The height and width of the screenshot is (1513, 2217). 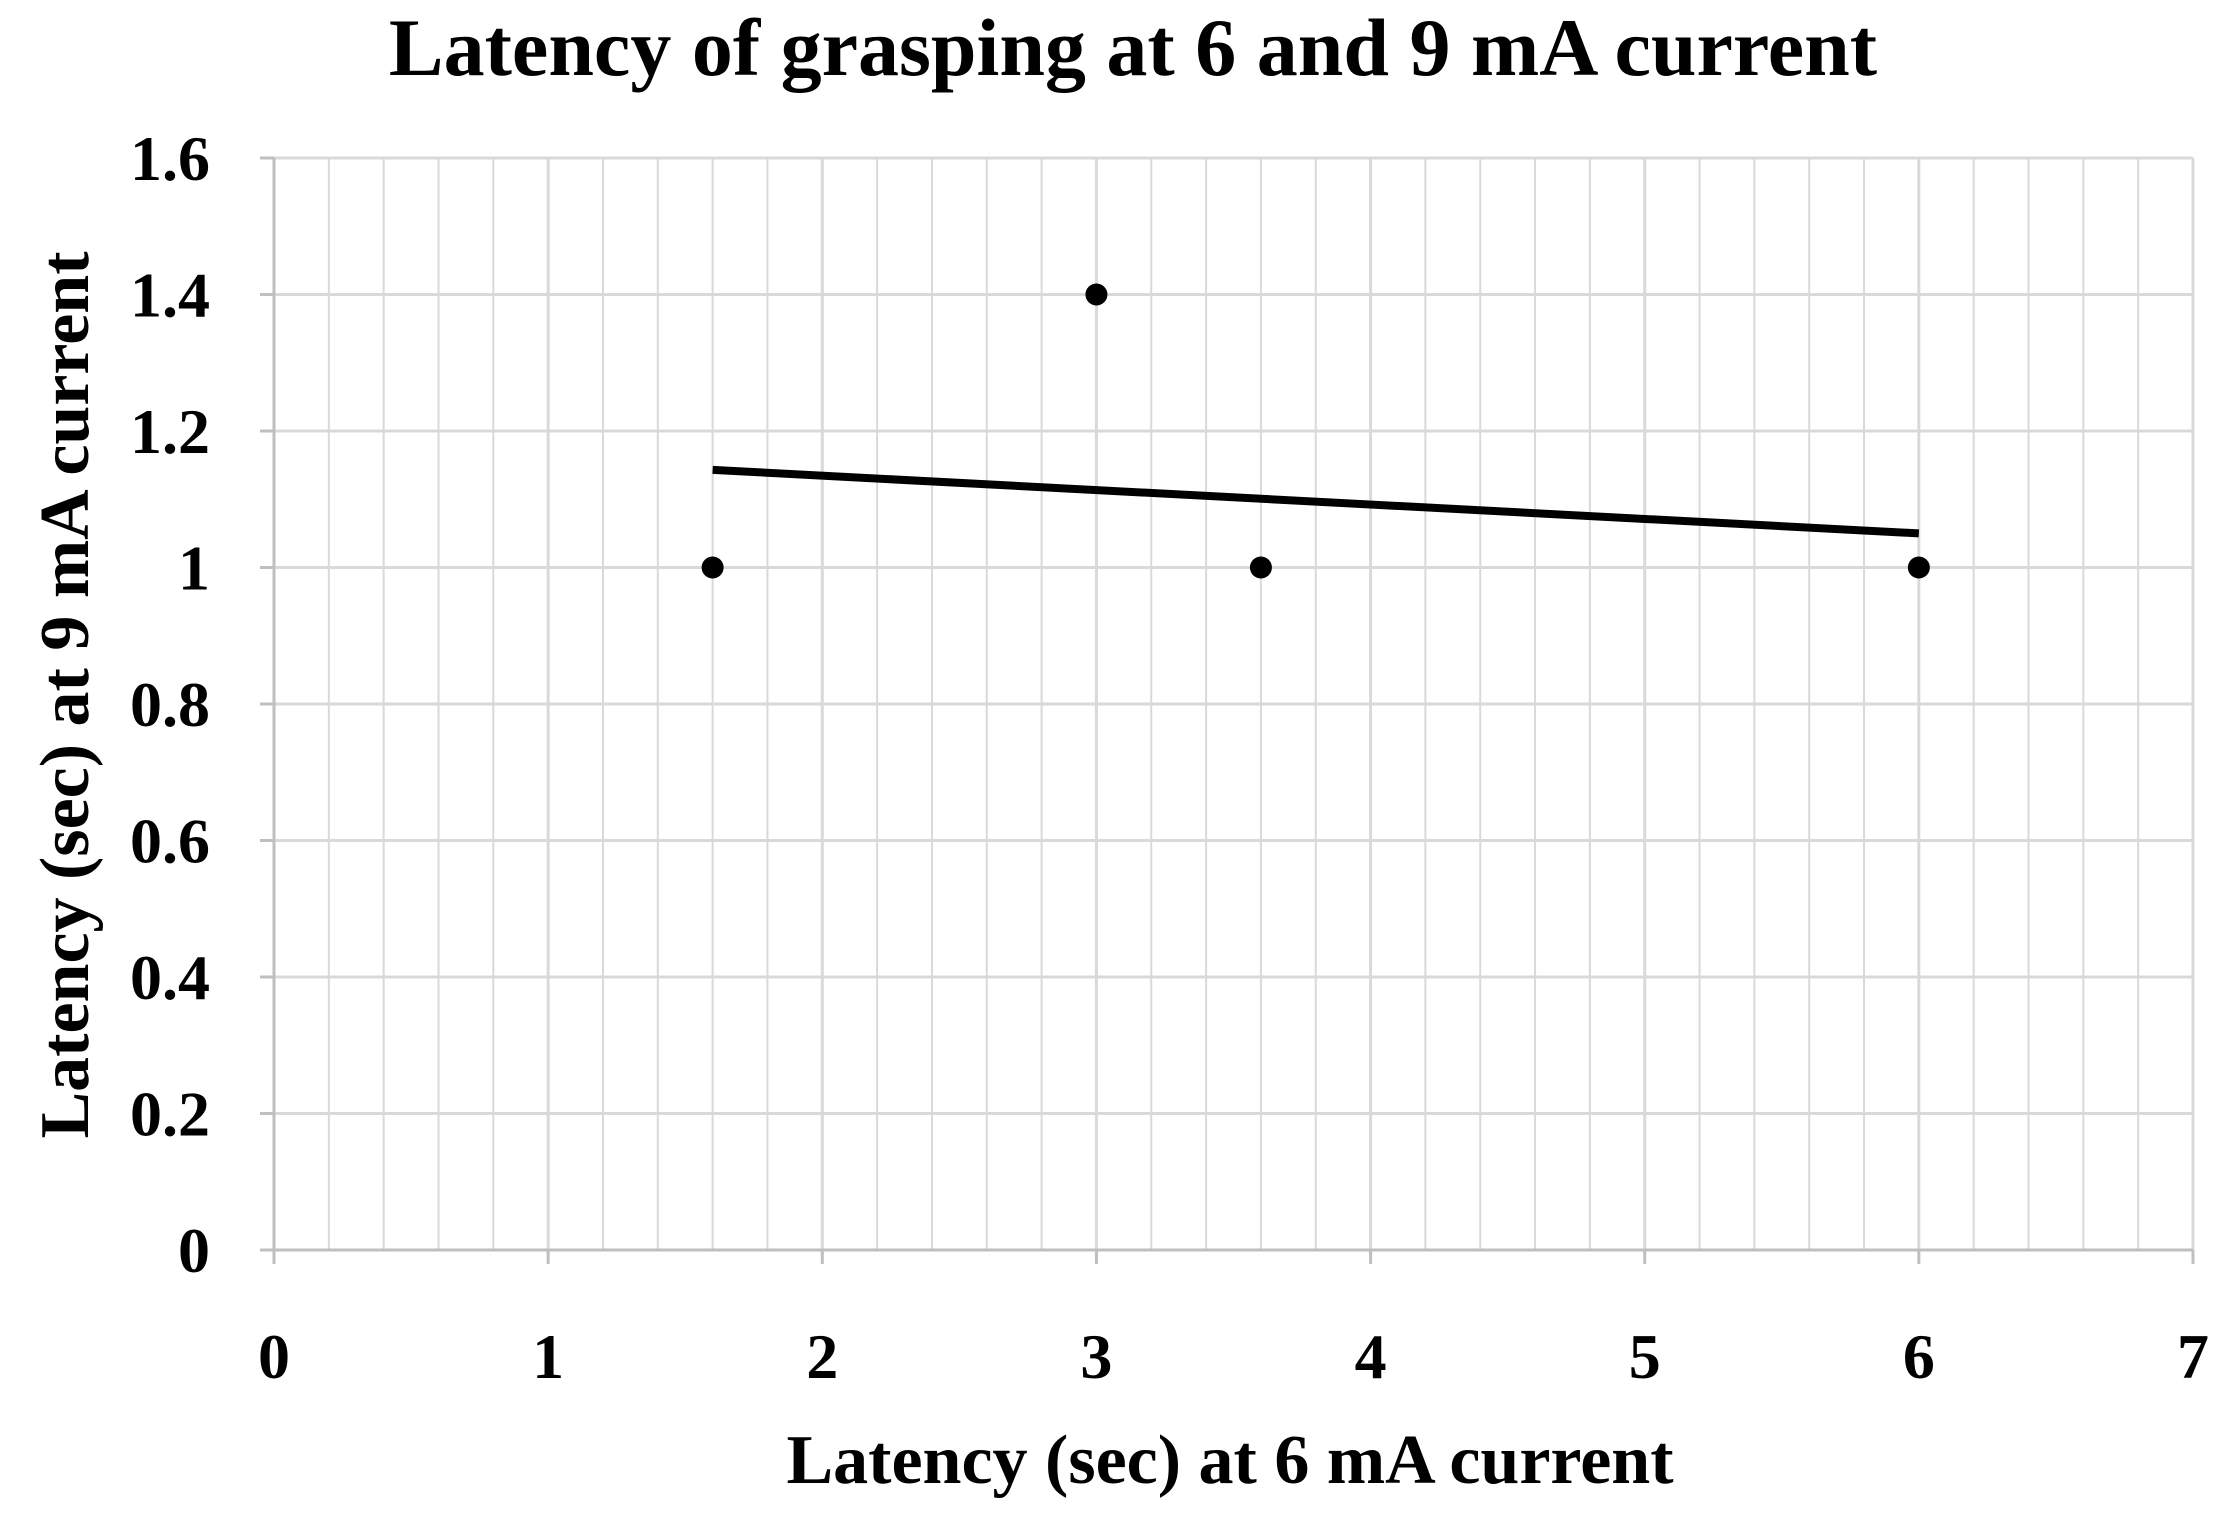 I want to click on x-axis-label: Latency (sec) at 6 mA current, so click(x=1229, y=1460).